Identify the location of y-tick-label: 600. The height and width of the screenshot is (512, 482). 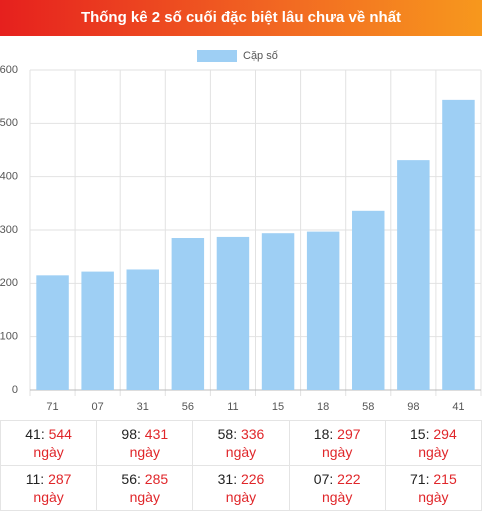
(9, 70).